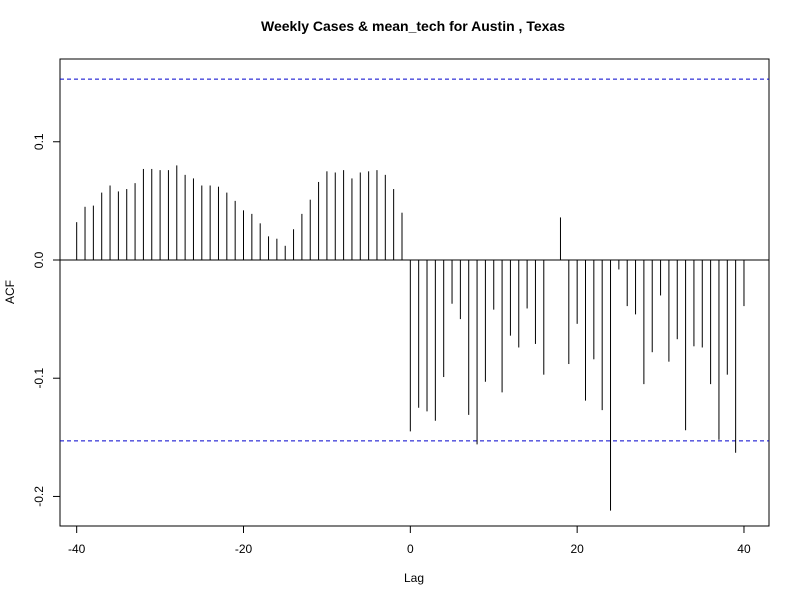  What do you see at coordinates (409, 541) in the screenshot?
I see `x-axis: -40 -20 0 20 40` at bounding box center [409, 541].